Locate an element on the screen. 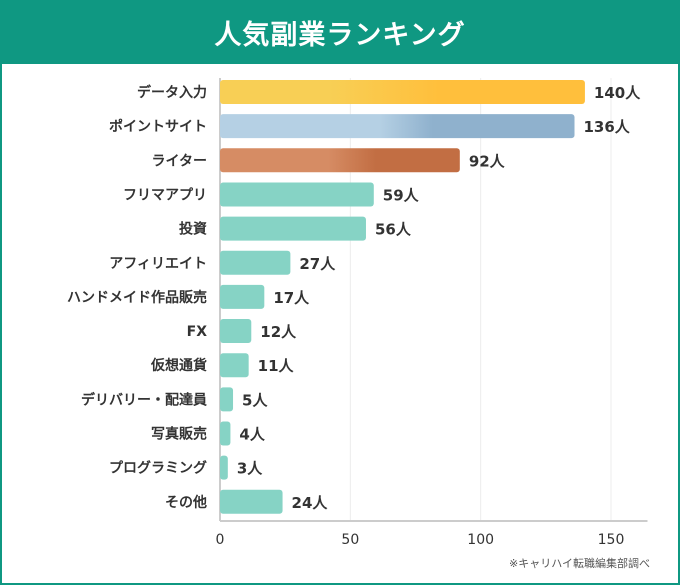 This screenshot has height=585, width=680. chart-title: 人気副業ランキング is located at coordinates (340, 32).